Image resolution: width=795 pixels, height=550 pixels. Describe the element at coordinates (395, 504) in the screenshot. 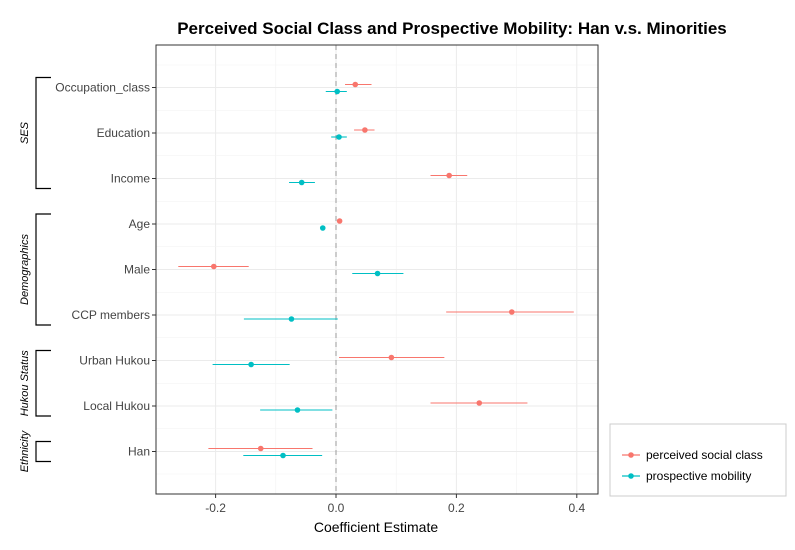

I see `x-axis-ticks: -0.2 0.0 0.2 0.4` at that location.